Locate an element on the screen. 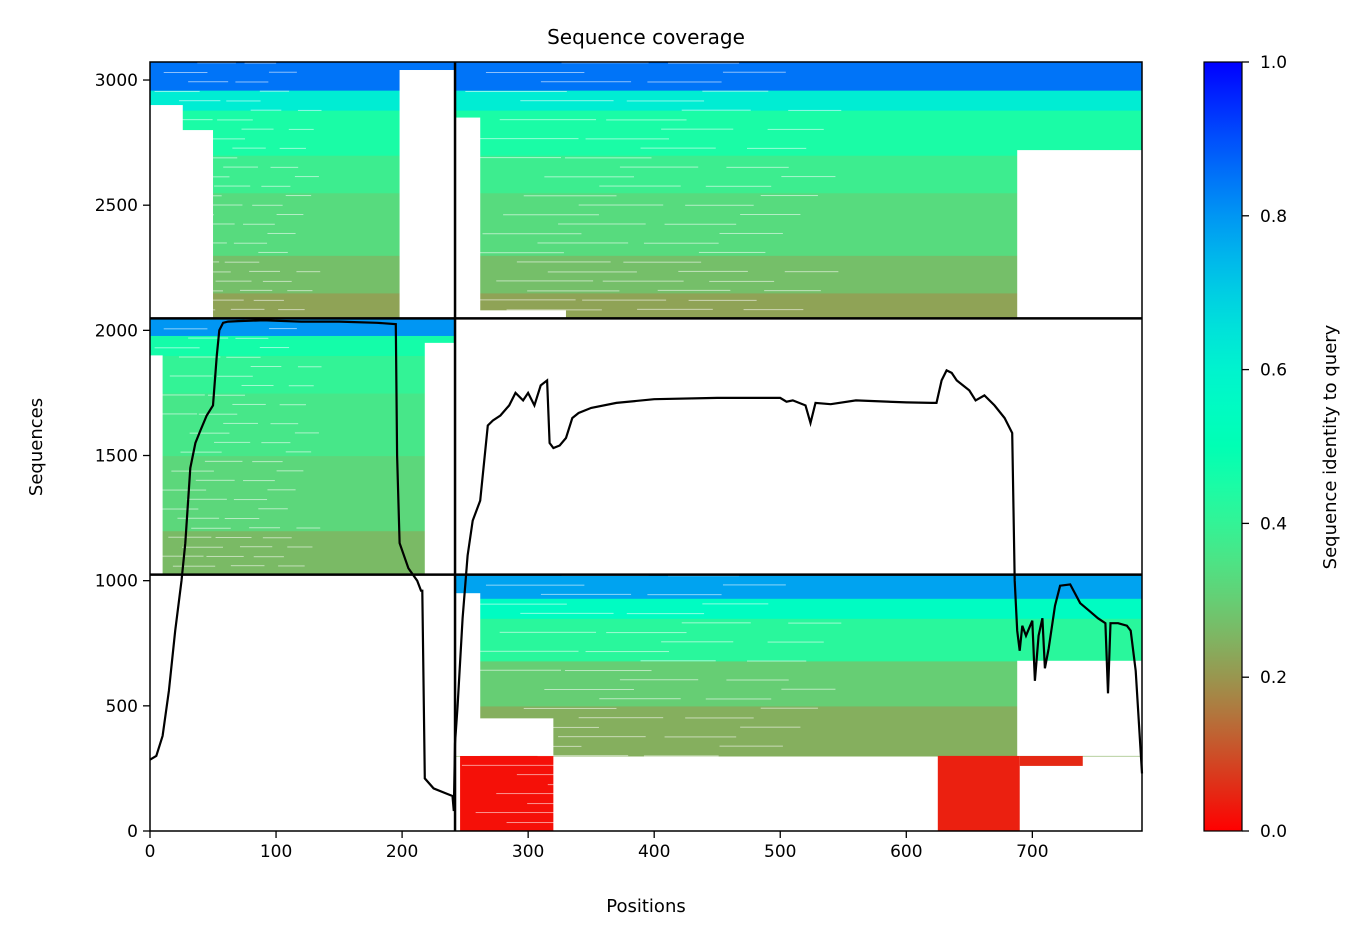  x-tick-label: 0 is located at coordinates (150, 852).